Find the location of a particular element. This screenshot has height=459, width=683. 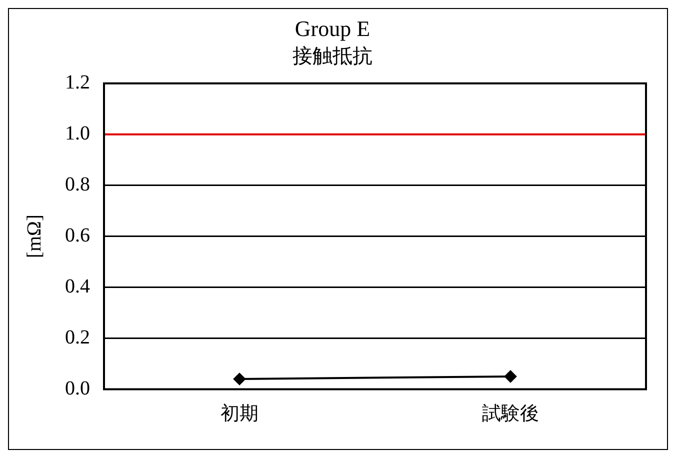

y-tick-label: 0.0 is located at coordinates (77, 388).